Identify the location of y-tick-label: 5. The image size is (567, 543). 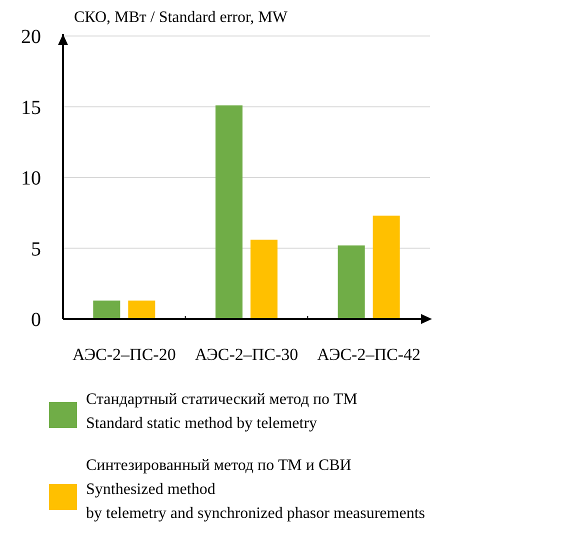
(36, 249).